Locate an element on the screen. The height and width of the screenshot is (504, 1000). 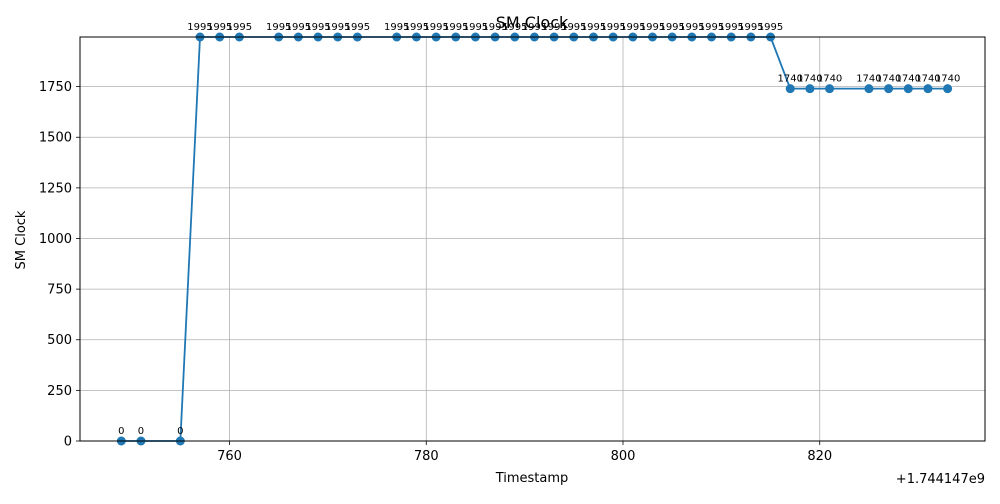
y-tick-label: 500 is located at coordinates (59, 340).